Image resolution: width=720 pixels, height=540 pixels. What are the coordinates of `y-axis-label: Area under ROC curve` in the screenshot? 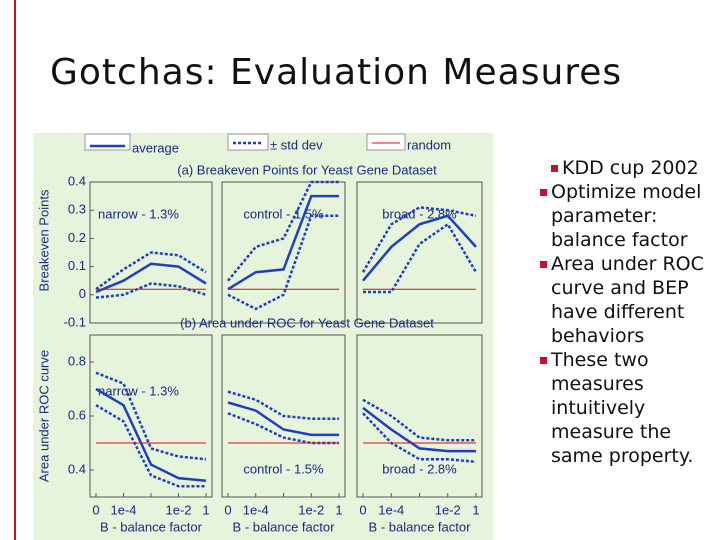 It's located at (43, 416).